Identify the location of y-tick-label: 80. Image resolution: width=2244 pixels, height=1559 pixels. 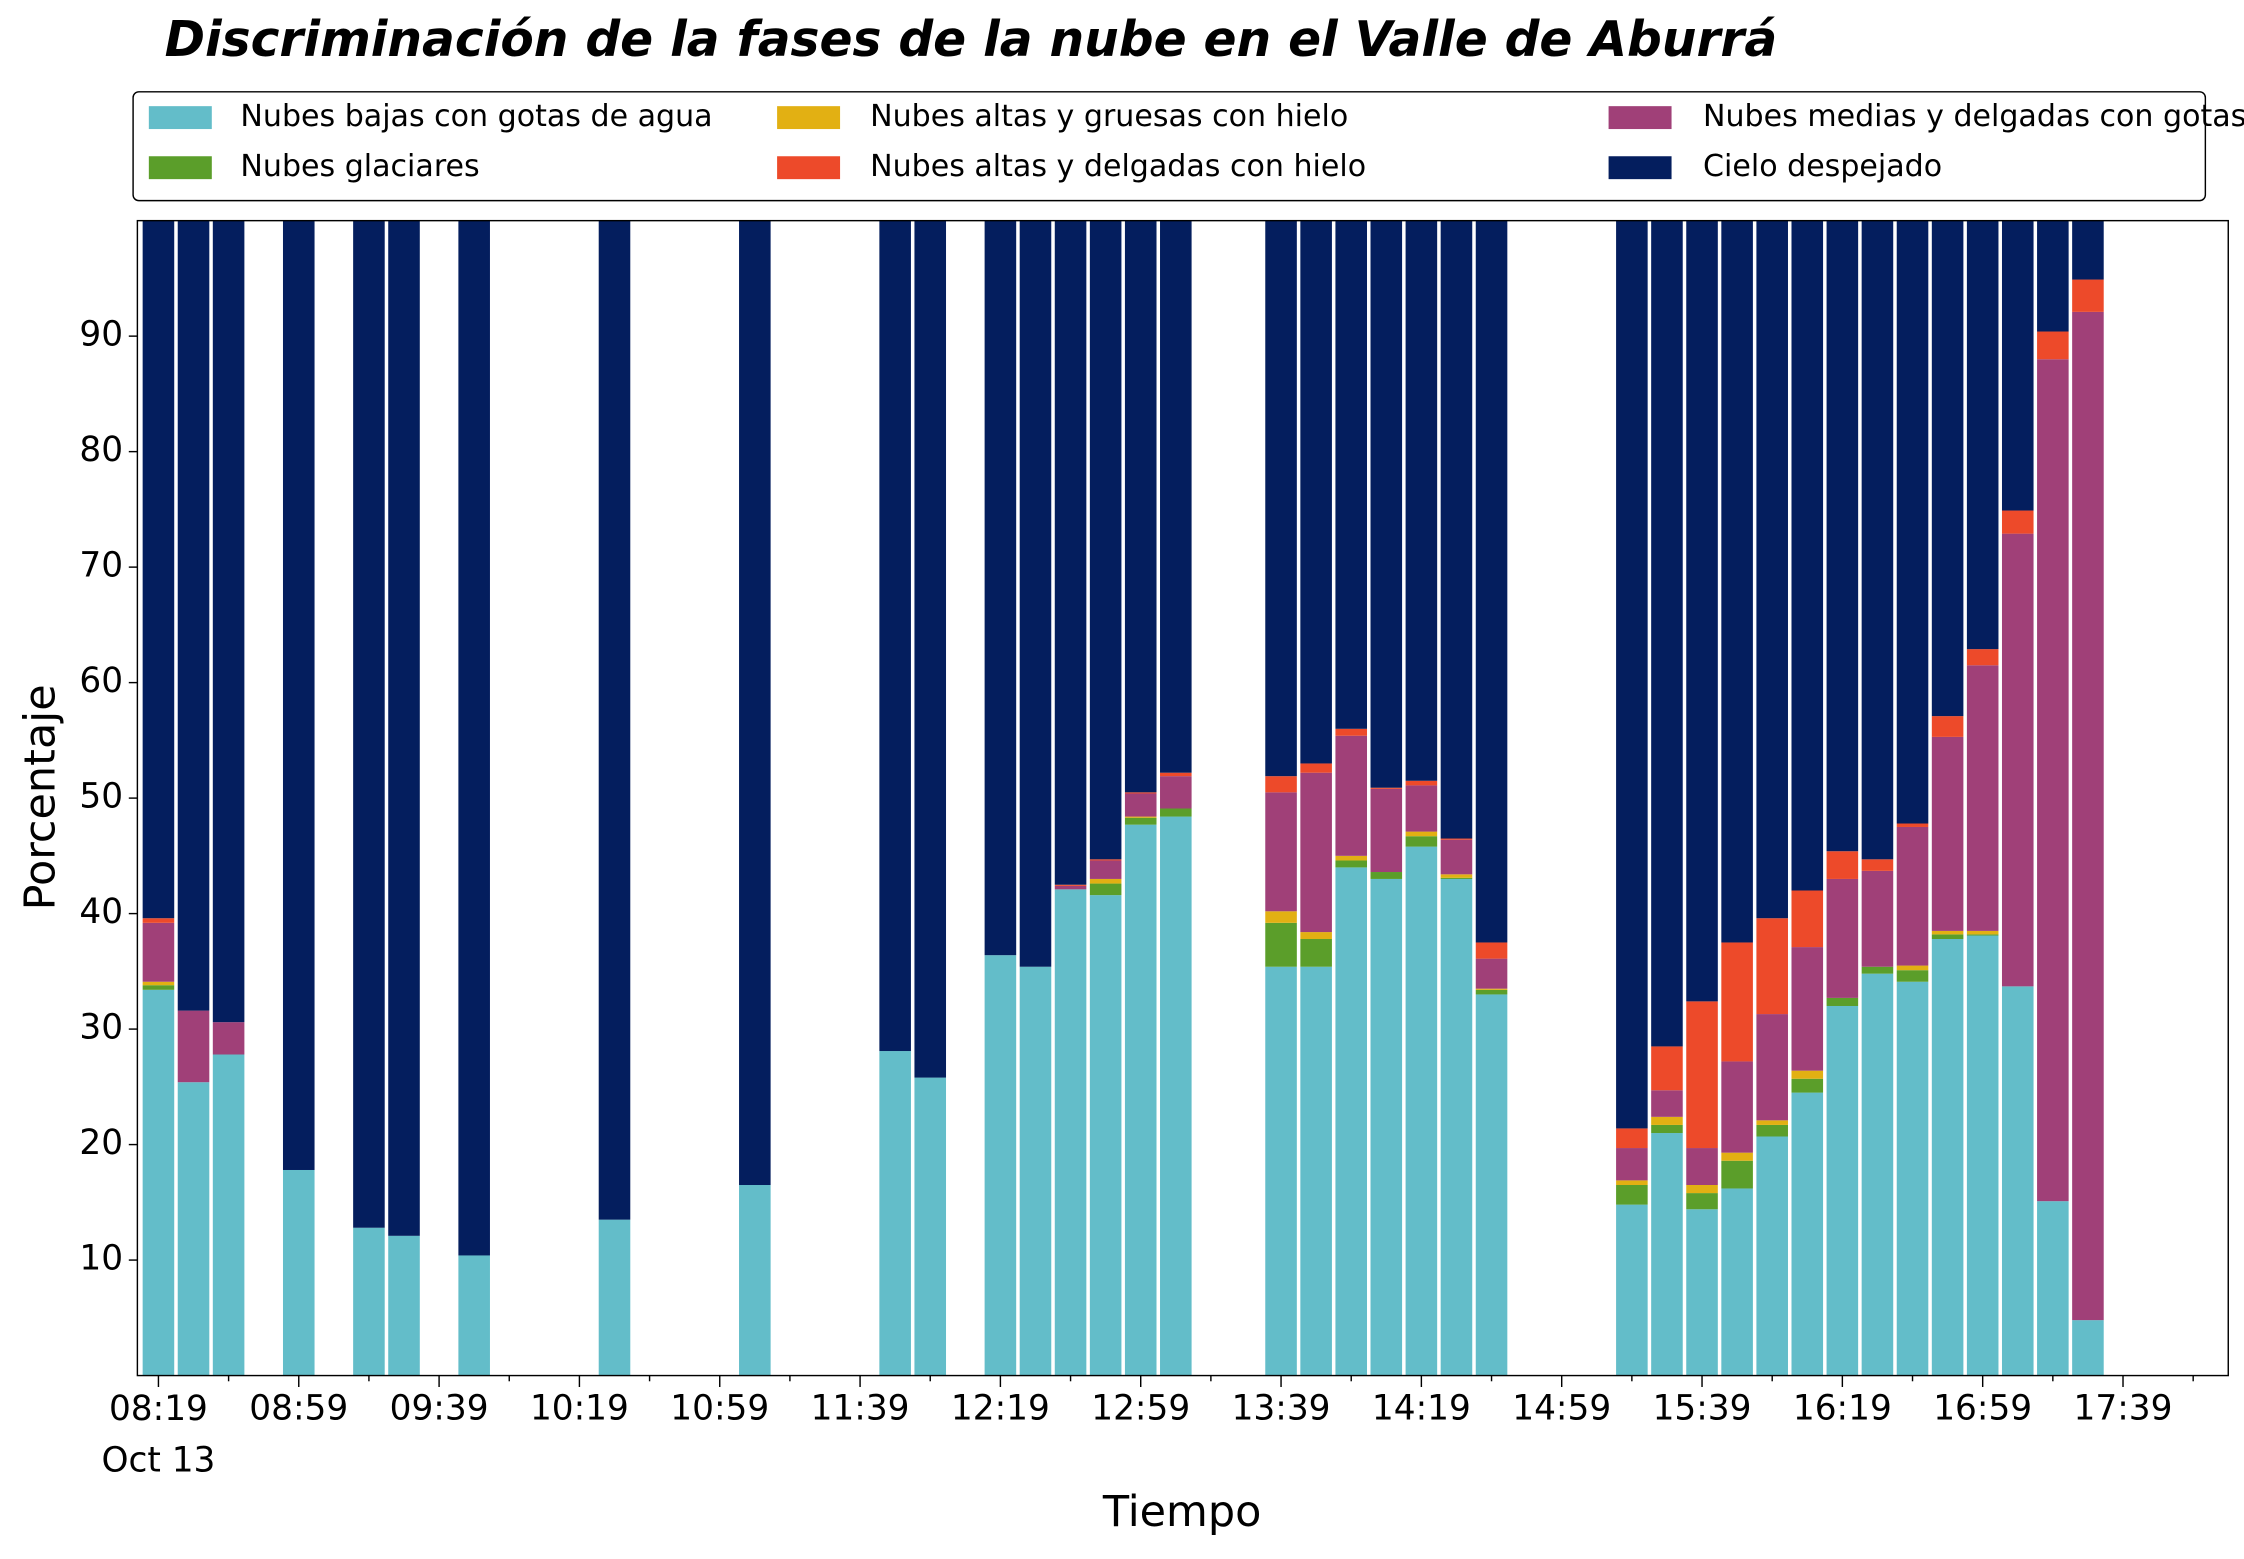
(101, 450).